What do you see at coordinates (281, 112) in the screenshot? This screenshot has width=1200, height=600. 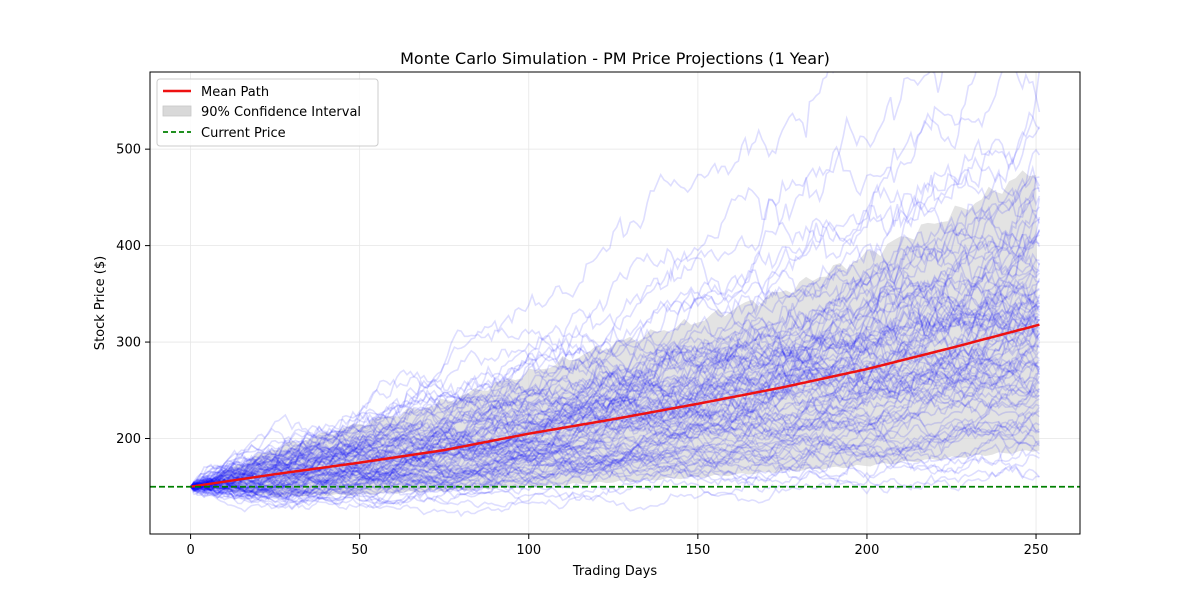 I see `legend-band-label: 90% Confidence Interval` at bounding box center [281, 112].